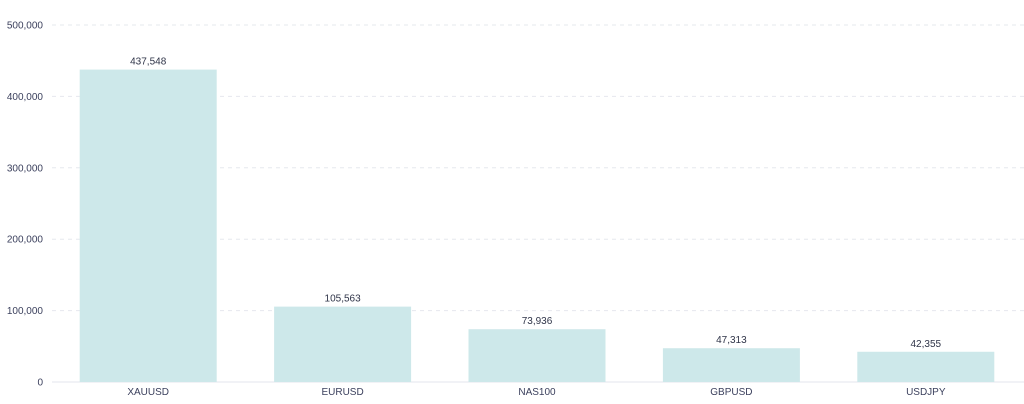 Image resolution: width=1024 pixels, height=404 pixels. What do you see at coordinates (25, 168) in the screenshot?
I see `y-tick-label: 300,000` at bounding box center [25, 168].